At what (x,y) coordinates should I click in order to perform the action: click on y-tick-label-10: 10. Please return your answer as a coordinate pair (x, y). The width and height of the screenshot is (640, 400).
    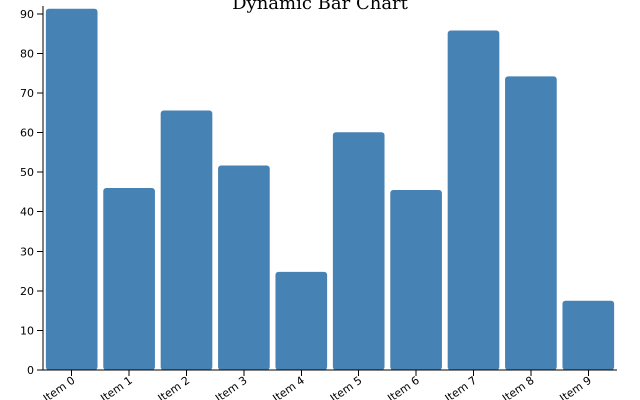
    Looking at the image, I should click on (27, 330).